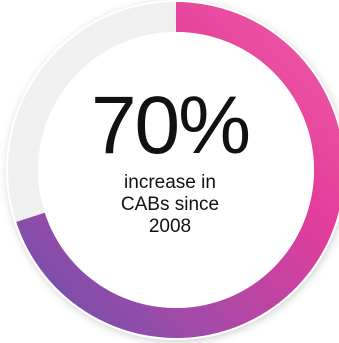  Describe the element at coordinates (170, 125) in the screenshot. I see `highlight-value: 70%` at that location.